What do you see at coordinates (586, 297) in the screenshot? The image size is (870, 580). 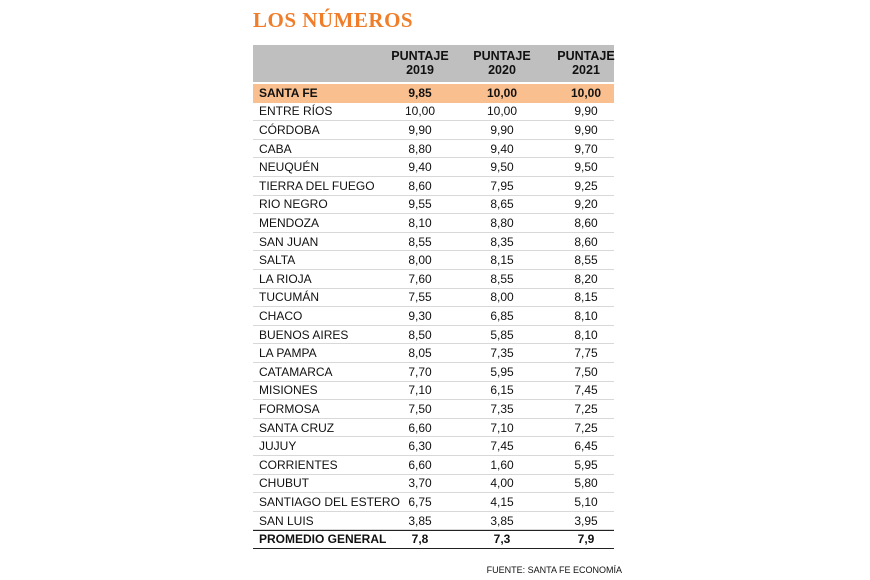 I see `cell-value: 8,15` at bounding box center [586, 297].